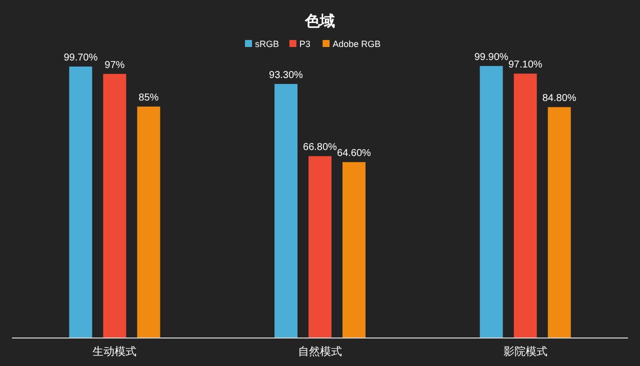  Describe the element at coordinates (286, 75) in the screenshot. I see `data-label: 93.30%` at that location.